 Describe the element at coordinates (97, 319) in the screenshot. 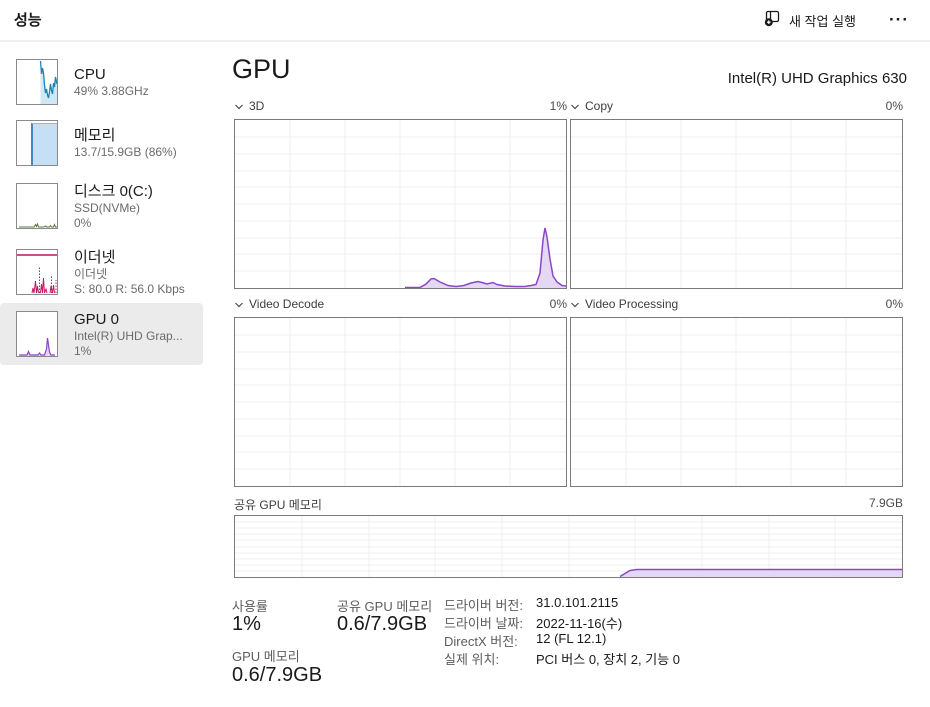

I see `sidebar-gpu-title: GPU 0` at that location.